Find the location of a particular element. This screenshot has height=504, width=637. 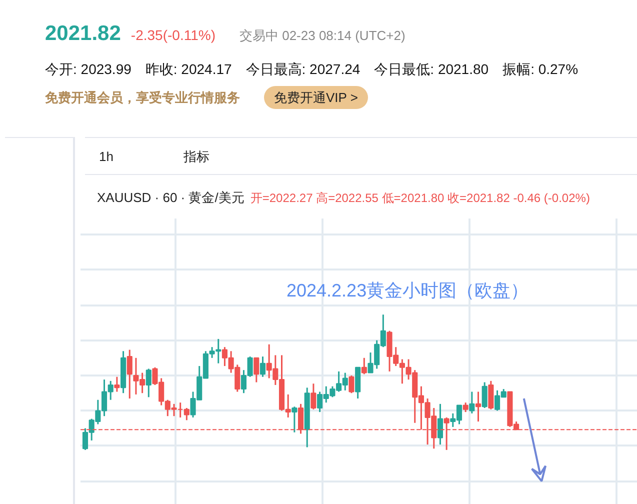

text: 开=2022.27 高=2022.55 低=2021.80 收=2021.82 -0.46 (-0.02%) is located at coordinates (420, 198).